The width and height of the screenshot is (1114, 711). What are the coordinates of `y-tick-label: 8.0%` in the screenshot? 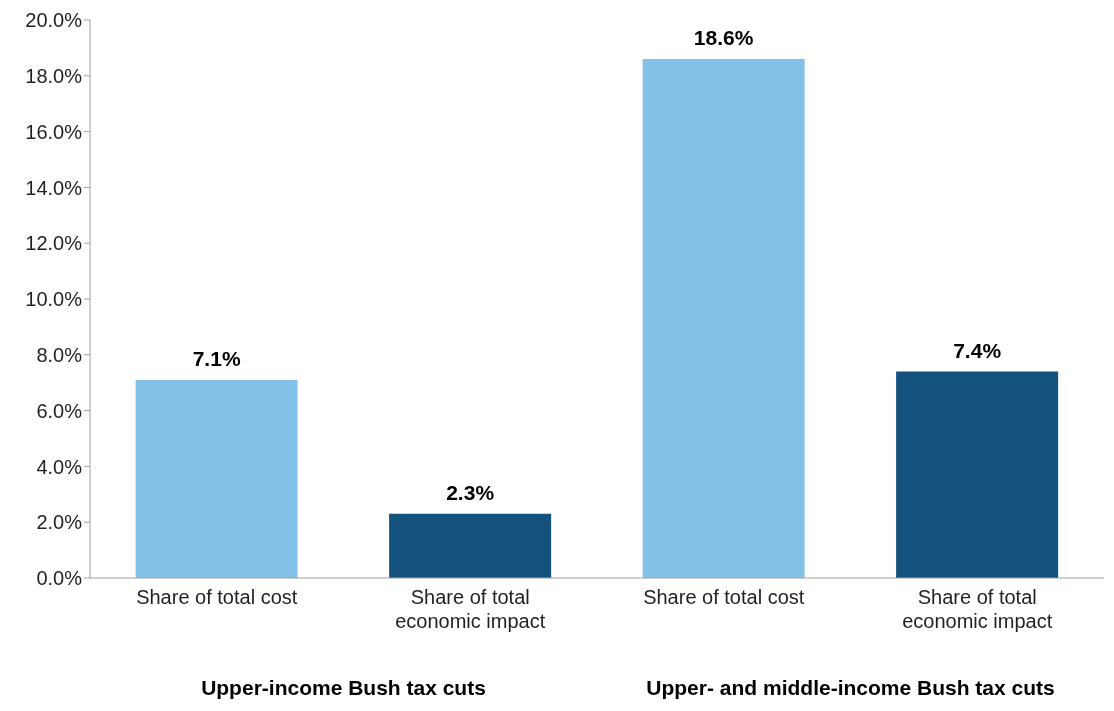 It's located at (59, 354).